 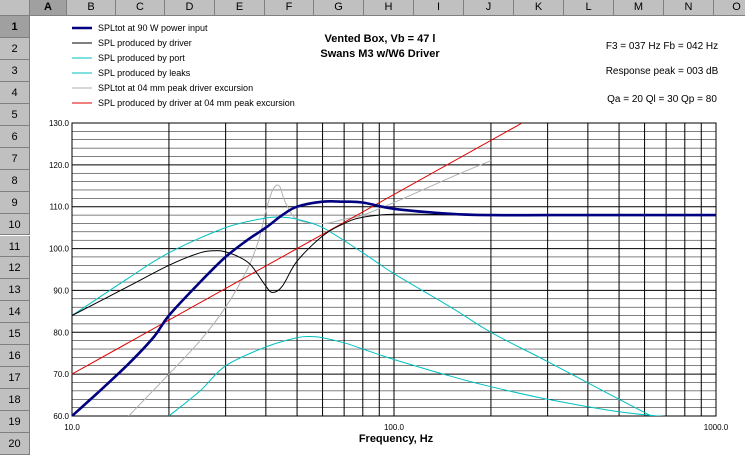 What do you see at coordinates (59, 165) in the screenshot?
I see `y-tick-label: 120.0` at bounding box center [59, 165].